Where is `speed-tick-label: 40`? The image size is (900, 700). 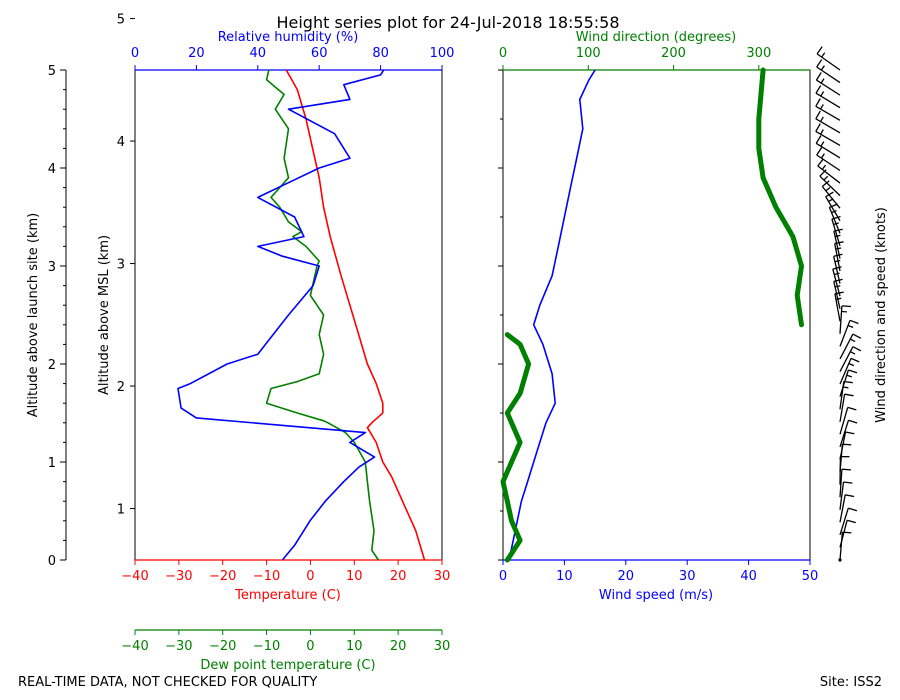
speed-tick-label: 40 is located at coordinates (748, 576).